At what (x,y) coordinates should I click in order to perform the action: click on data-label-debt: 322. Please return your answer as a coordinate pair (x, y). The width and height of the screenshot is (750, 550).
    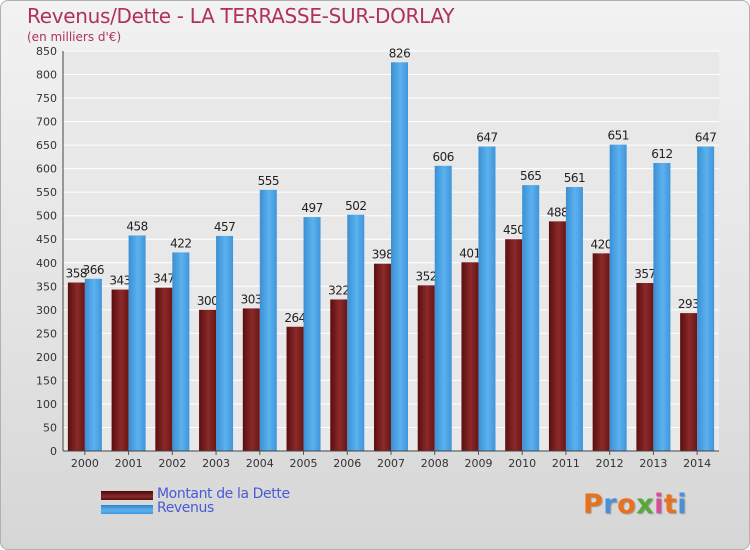
    Looking at the image, I should click on (338, 290).